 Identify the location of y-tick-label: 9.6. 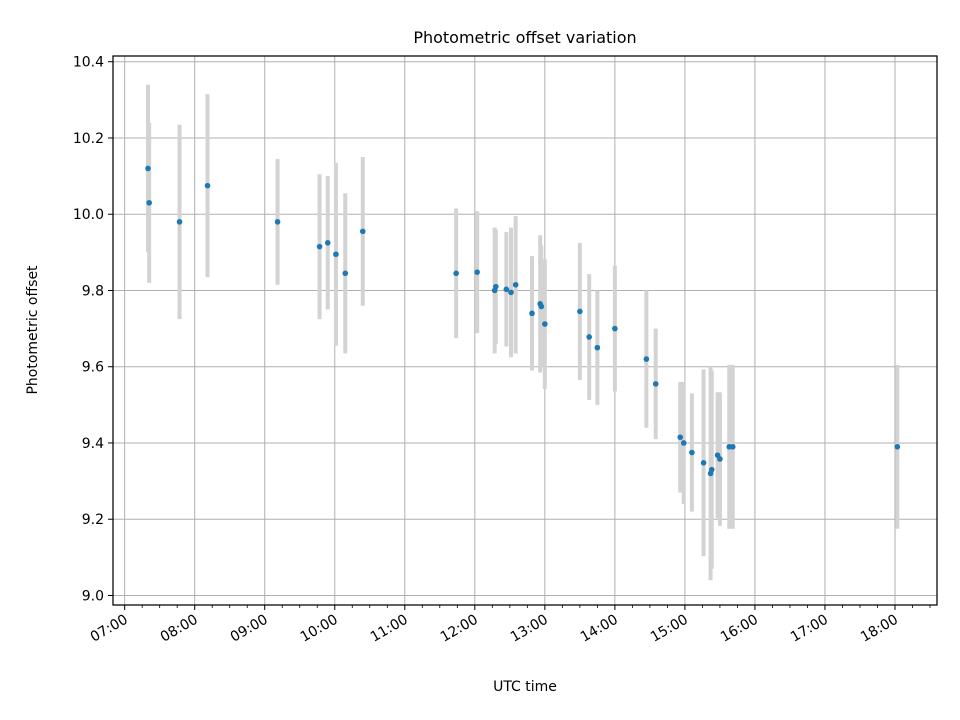
(93, 368).